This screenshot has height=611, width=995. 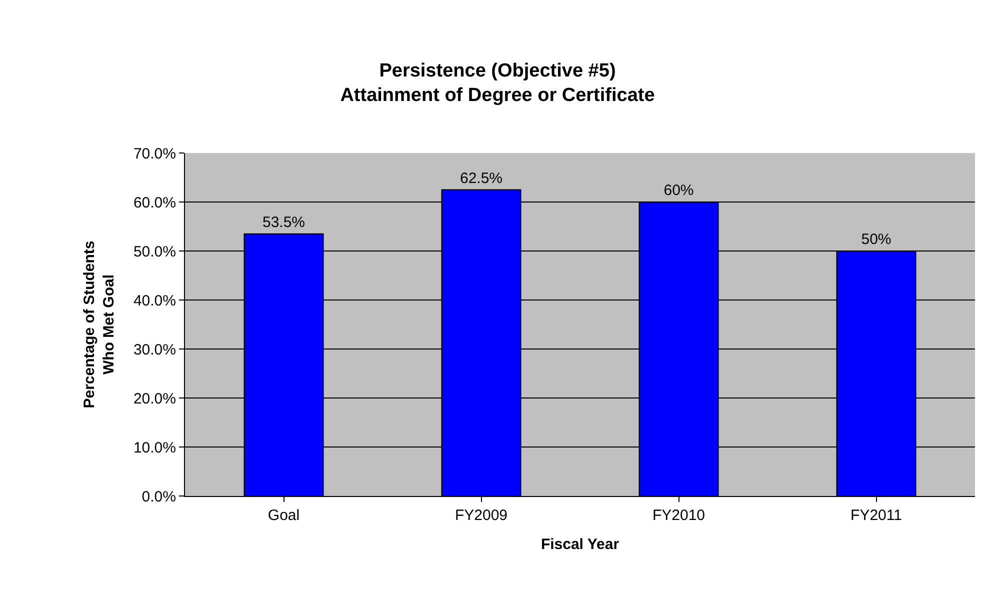 I want to click on x-tick-label: FY2010, so click(x=679, y=515).